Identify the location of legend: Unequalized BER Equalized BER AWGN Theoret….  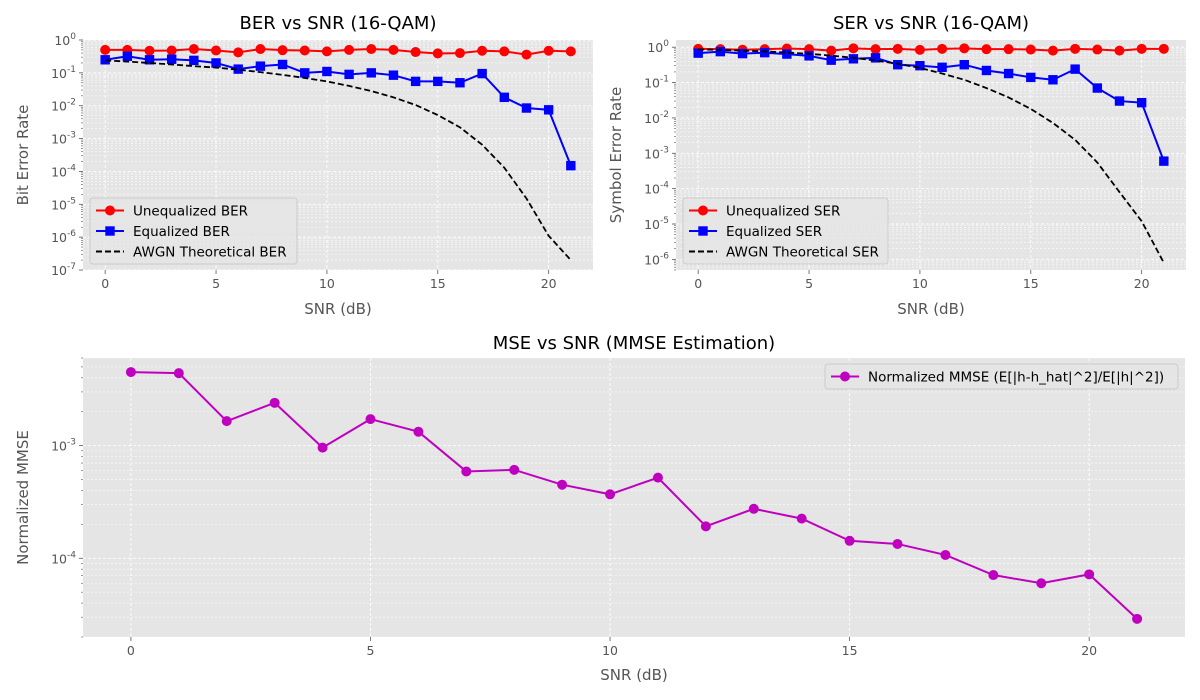
(193, 231).